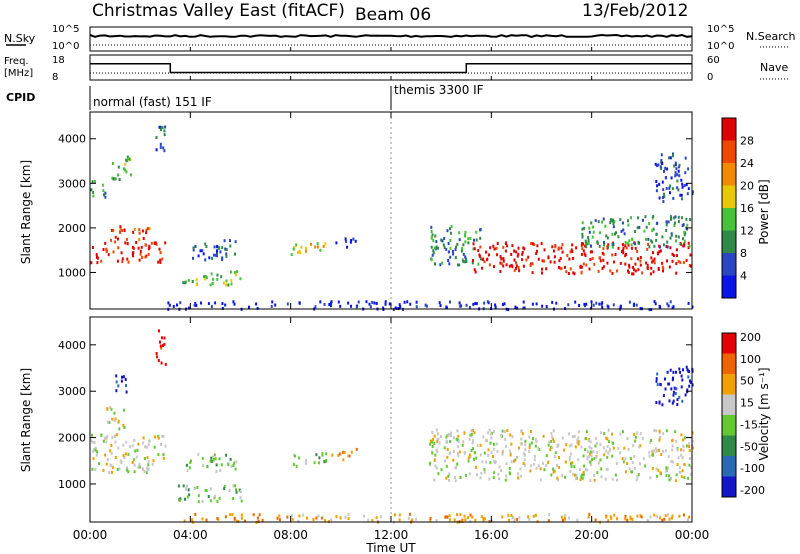 The height and width of the screenshot is (554, 800). Describe the element at coordinates (710, 77) in the screenshot. I see `nave-tick-low: 0` at that location.